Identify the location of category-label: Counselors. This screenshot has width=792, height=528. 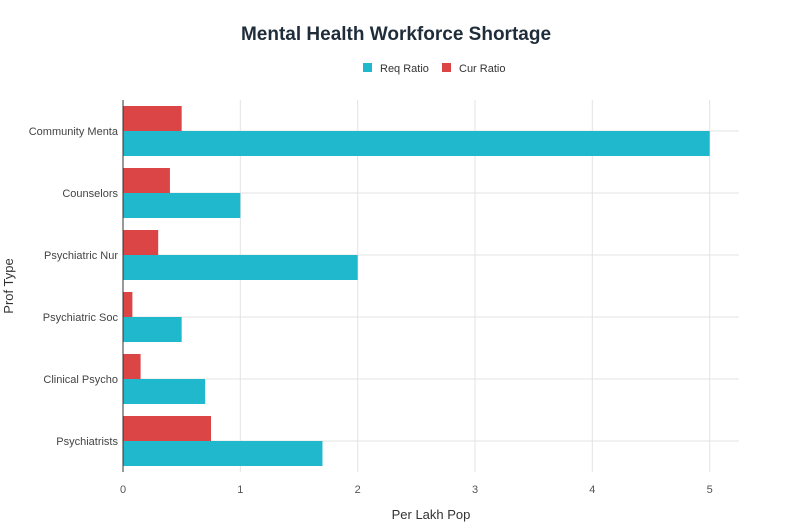
(90, 194).